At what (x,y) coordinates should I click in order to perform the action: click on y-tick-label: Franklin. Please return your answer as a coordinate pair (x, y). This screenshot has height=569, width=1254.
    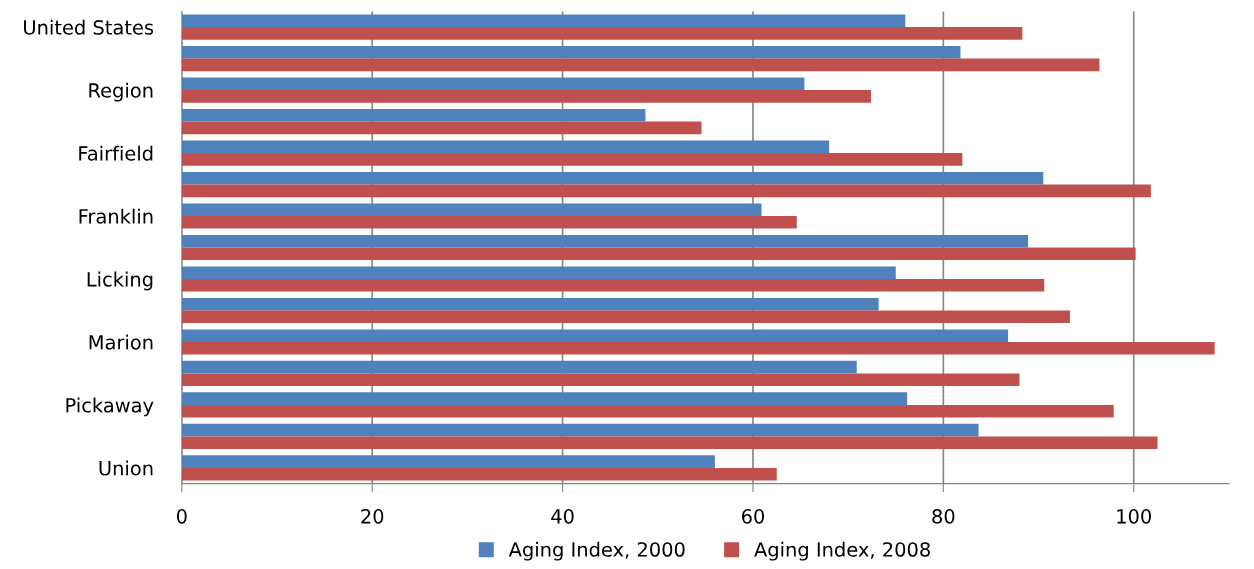
    Looking at the image, I should click on (116, 216).